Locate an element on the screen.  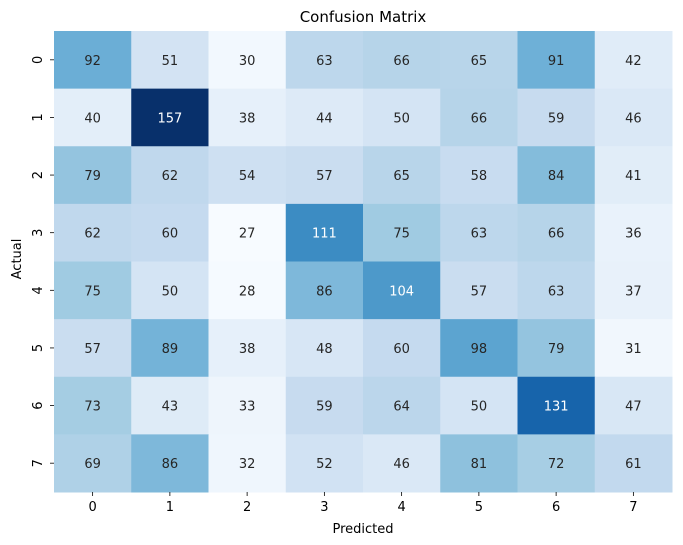
x-tick-label: 4 is located at coordinates (401, 507).